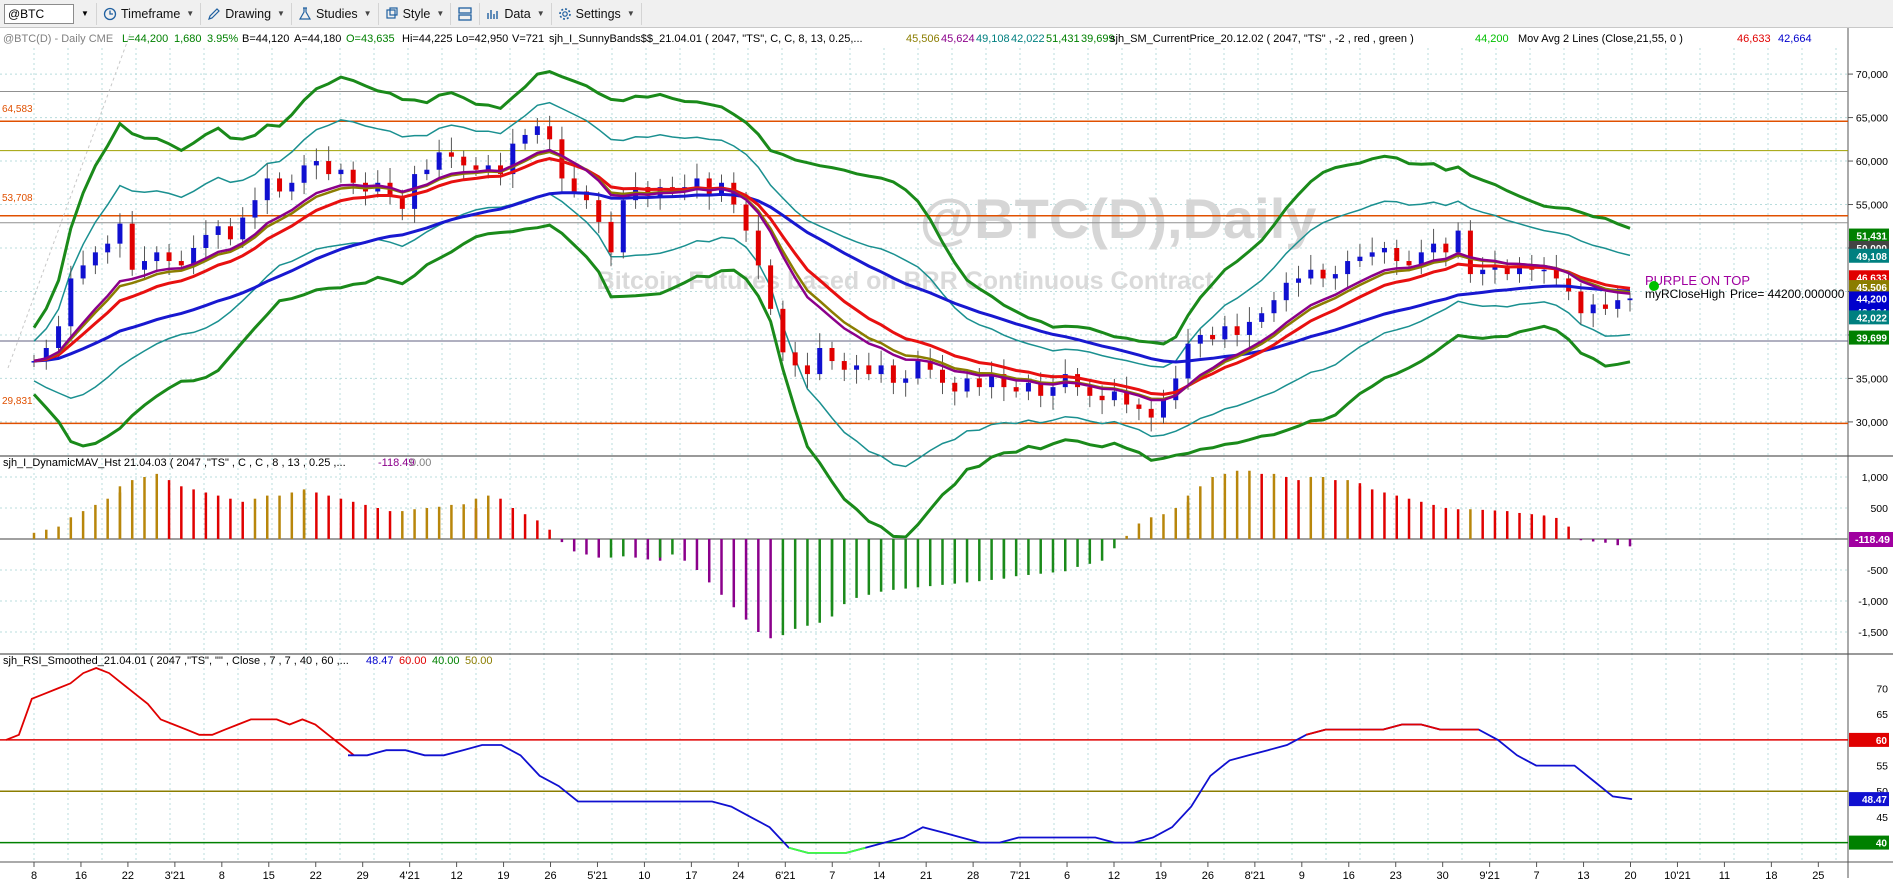  I want to click on settings-button: Settings ▼, so click(597, 13).